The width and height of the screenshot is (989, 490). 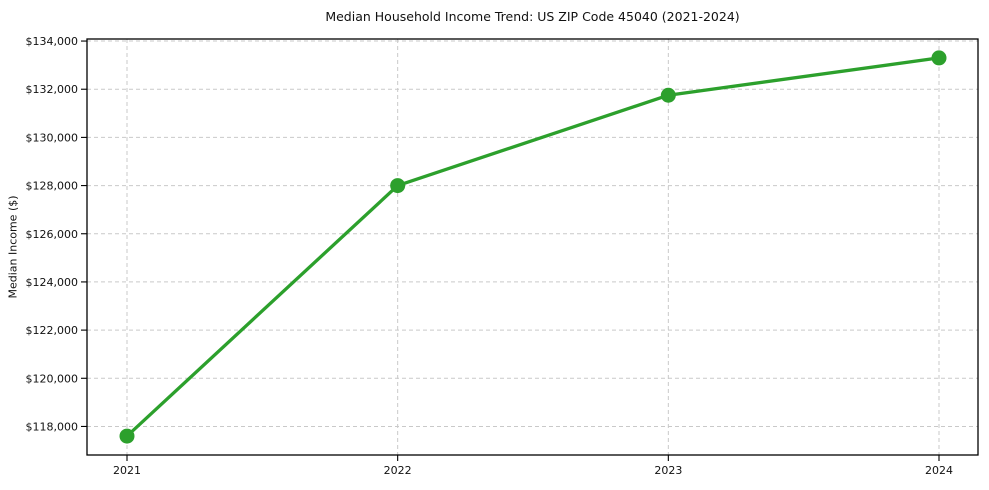 What do you see at coordinates (52, 89) in the screenshot?
I see `y-tick-label: $132,000` at bounding box center [52, 89].